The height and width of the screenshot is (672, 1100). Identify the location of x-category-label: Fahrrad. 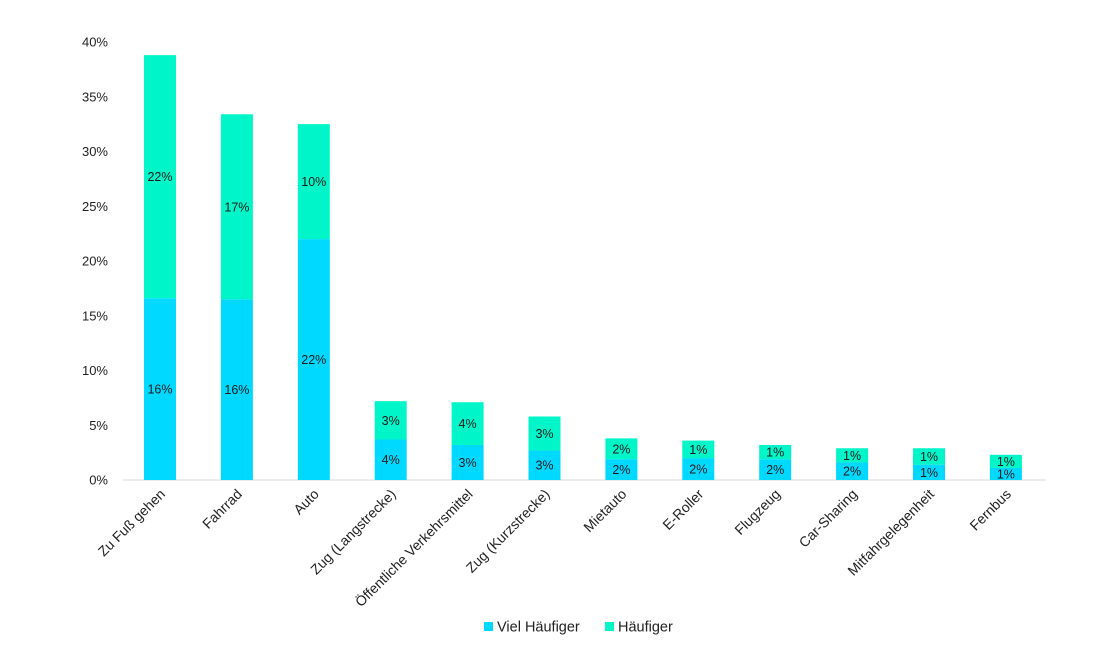
(222, 509).